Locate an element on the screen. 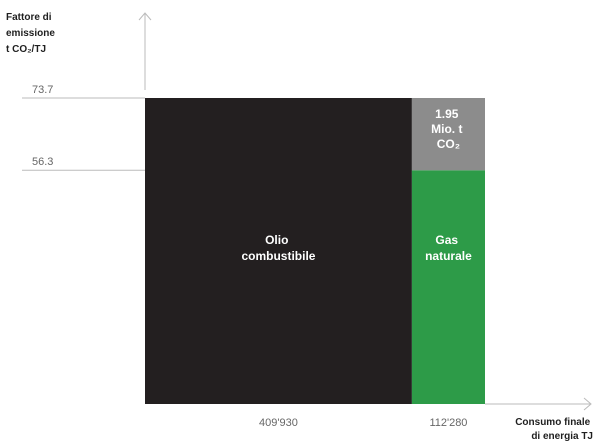 The image size is (596, 442). bar-label-line: naturale is located at coordinates (448, 256).